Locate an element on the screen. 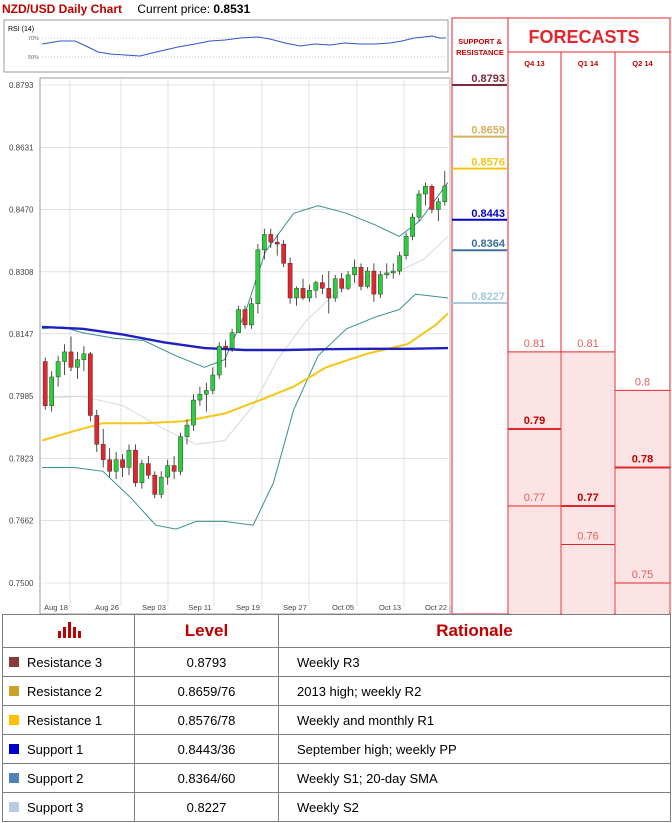 The image size is (672, 823). level-rationale: Weekly R3 is located at coordinates (474, 662).